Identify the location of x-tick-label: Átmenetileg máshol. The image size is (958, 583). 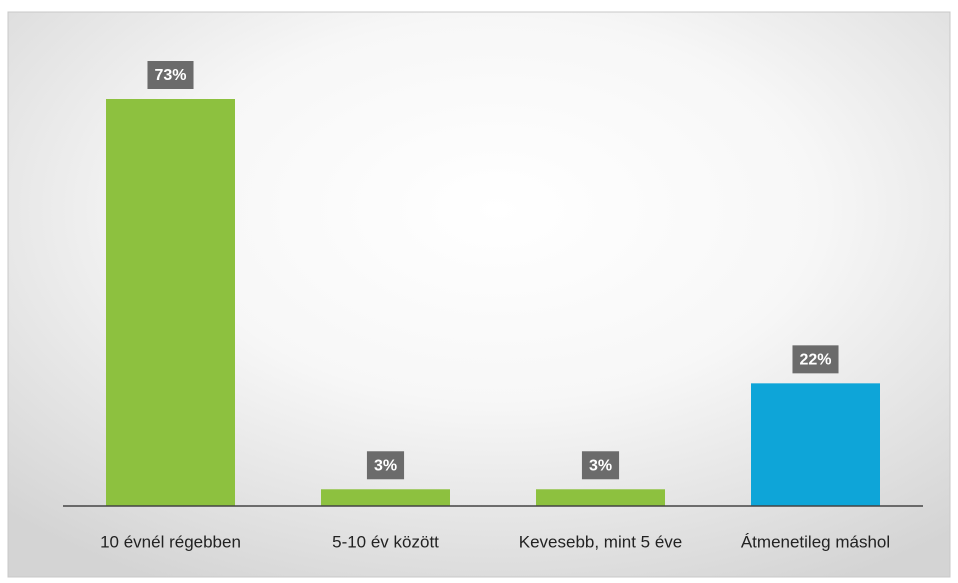
(815, 541).